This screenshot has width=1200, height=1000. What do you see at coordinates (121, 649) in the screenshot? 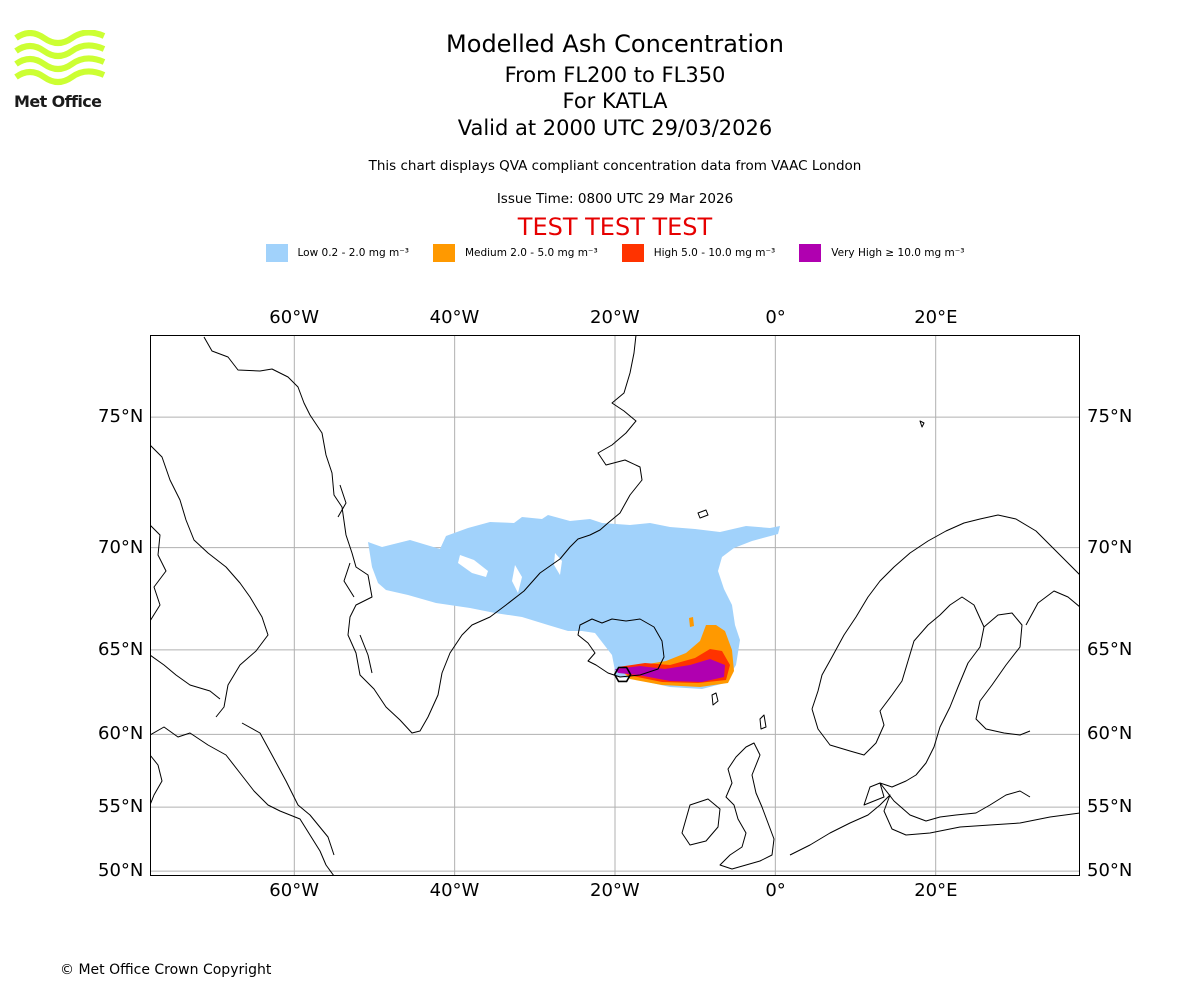
I see `lat-tick-label-left: 65°N` at bounding box center [121, 649].